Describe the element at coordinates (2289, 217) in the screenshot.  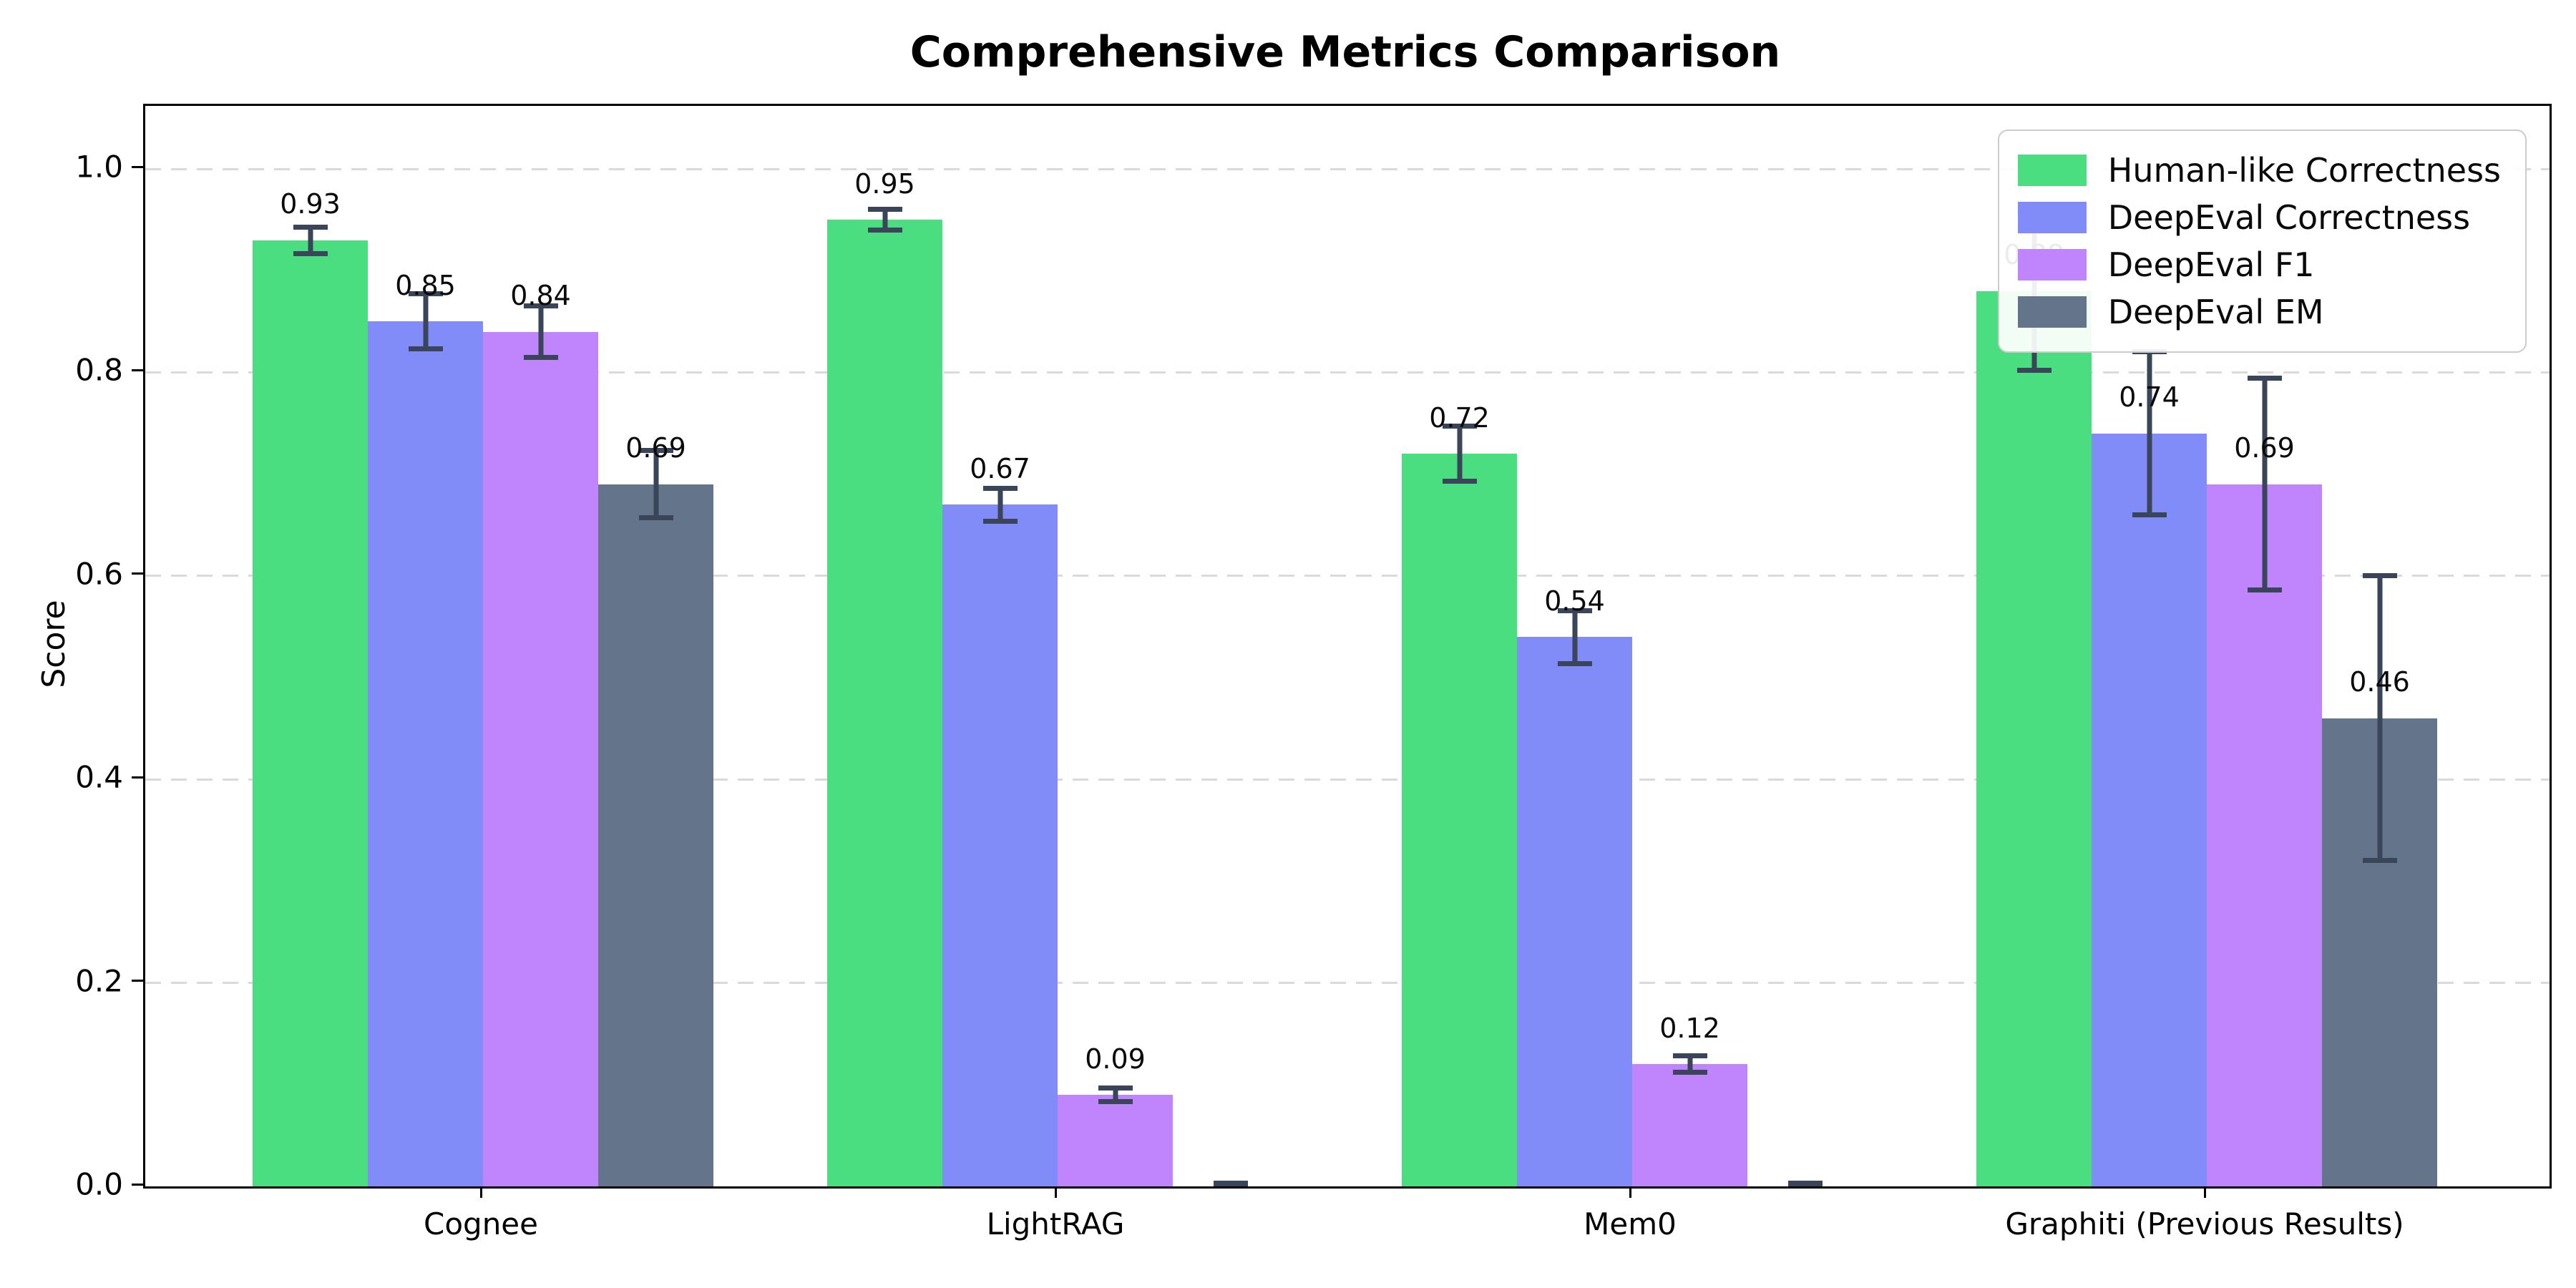
I see `legend-label: DeepEval Correctness` at that location.